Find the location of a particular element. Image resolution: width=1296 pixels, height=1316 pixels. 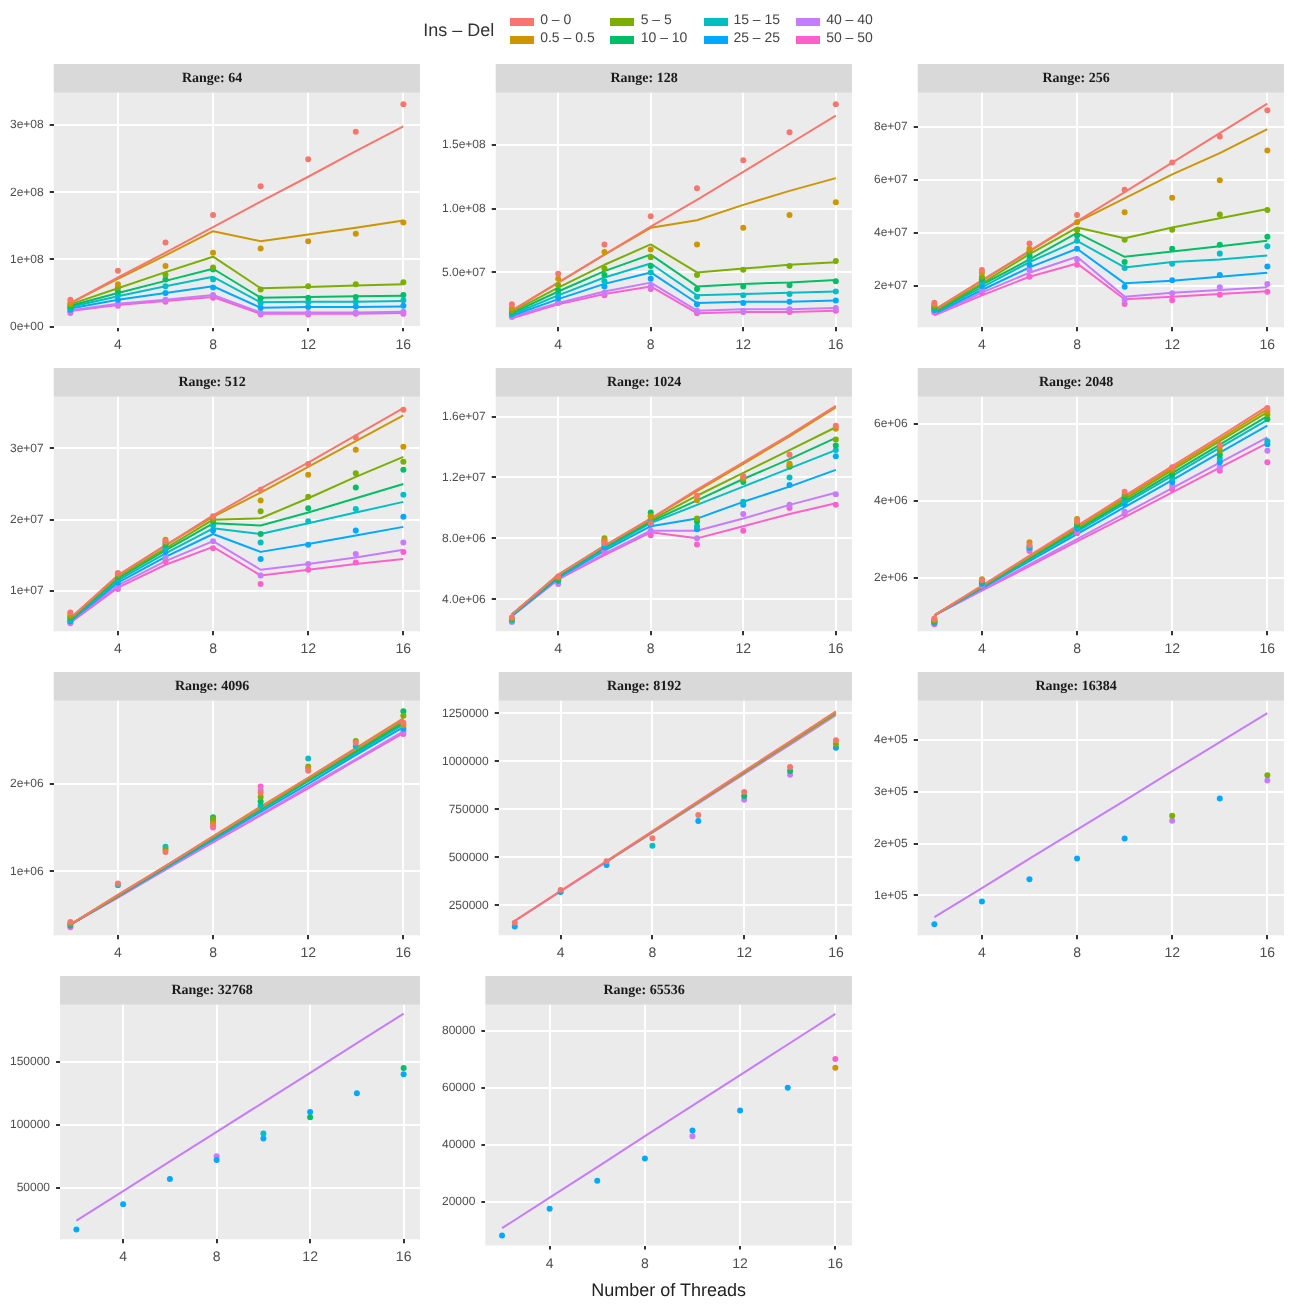

legend-title: Ins – Del is located at coordinates (459, 30).